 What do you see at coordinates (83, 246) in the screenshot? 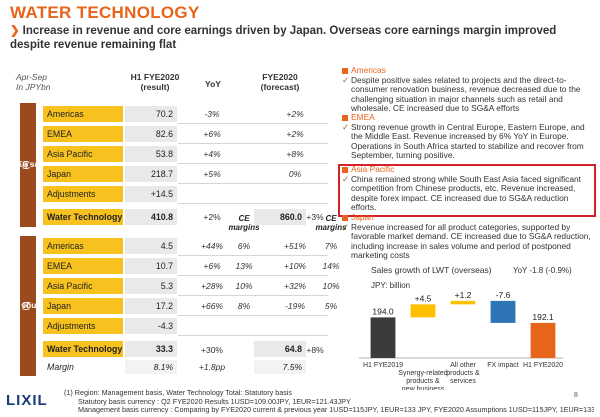
I see `core-row-label: Americas` at bounding box center [83, 246].